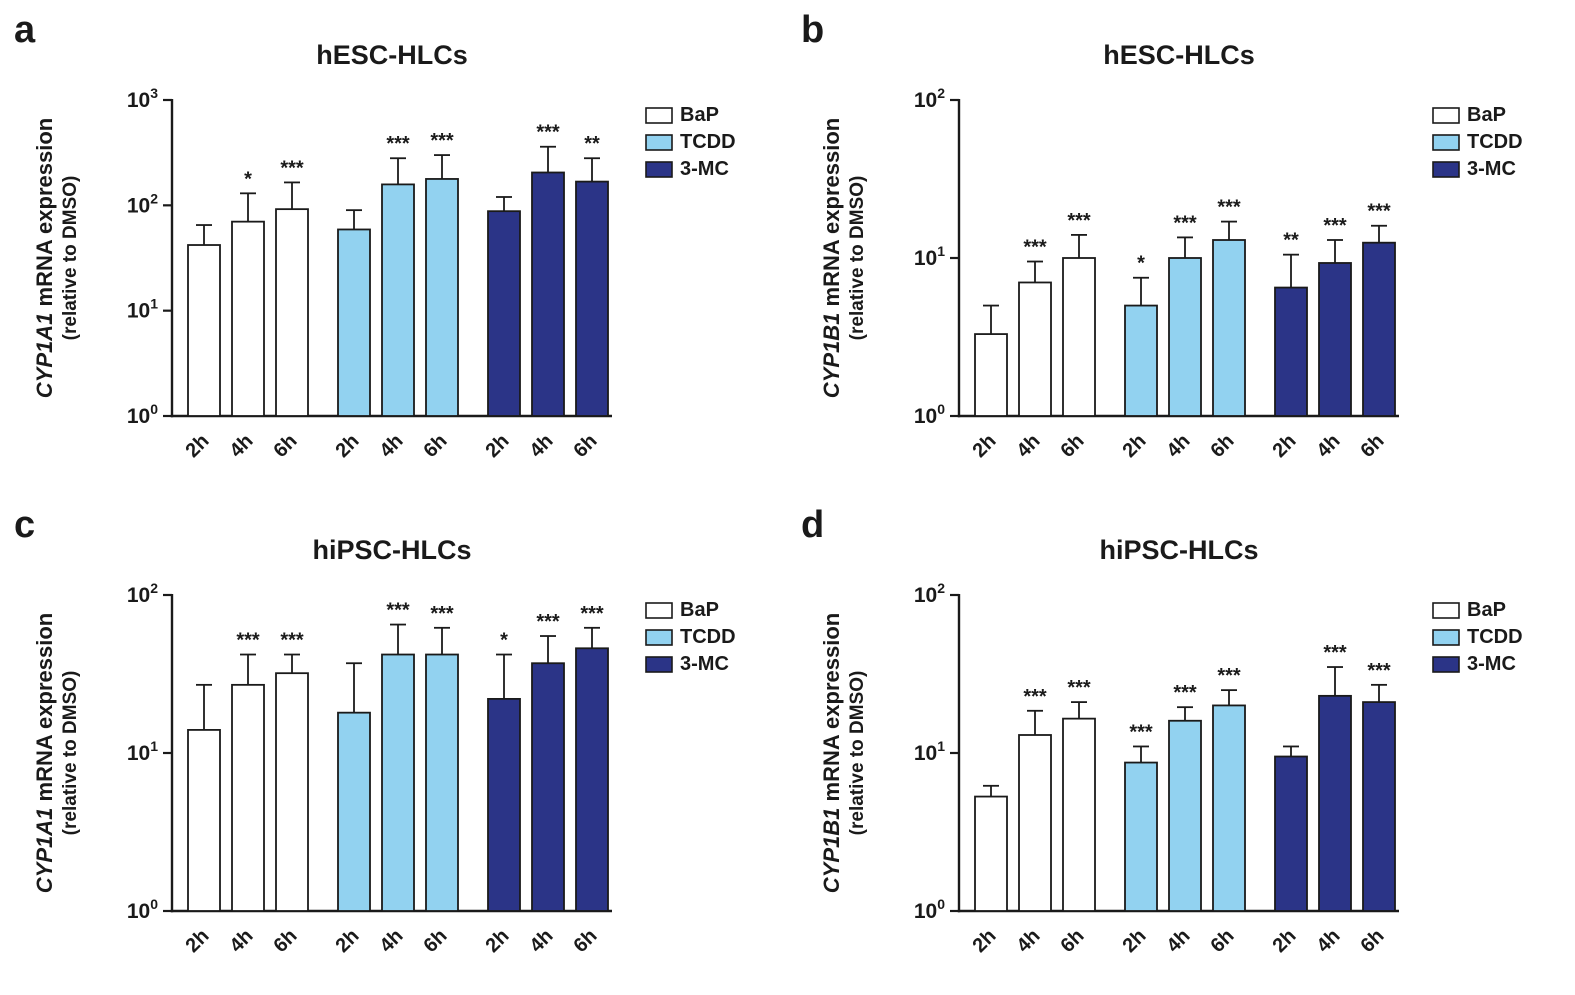 The width and height of the screenshot is (1575, 995). Describe the element at coordinates (1178, 550) in the screenshot. I see `chart-title: hiPSC-HLCs` at that location.